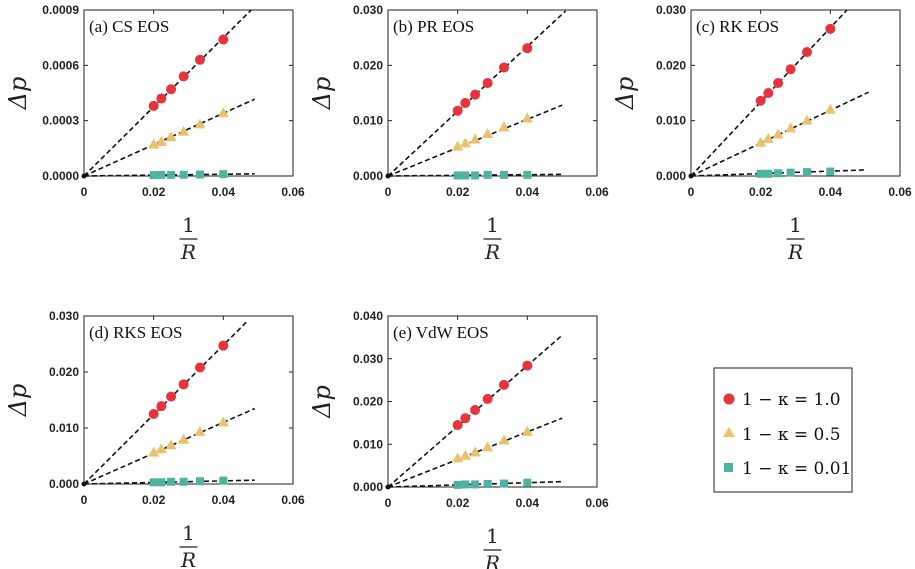 This screenshot has height=569, width=915. I want to click on y-tick-label: 0.000, so click(64, 484).